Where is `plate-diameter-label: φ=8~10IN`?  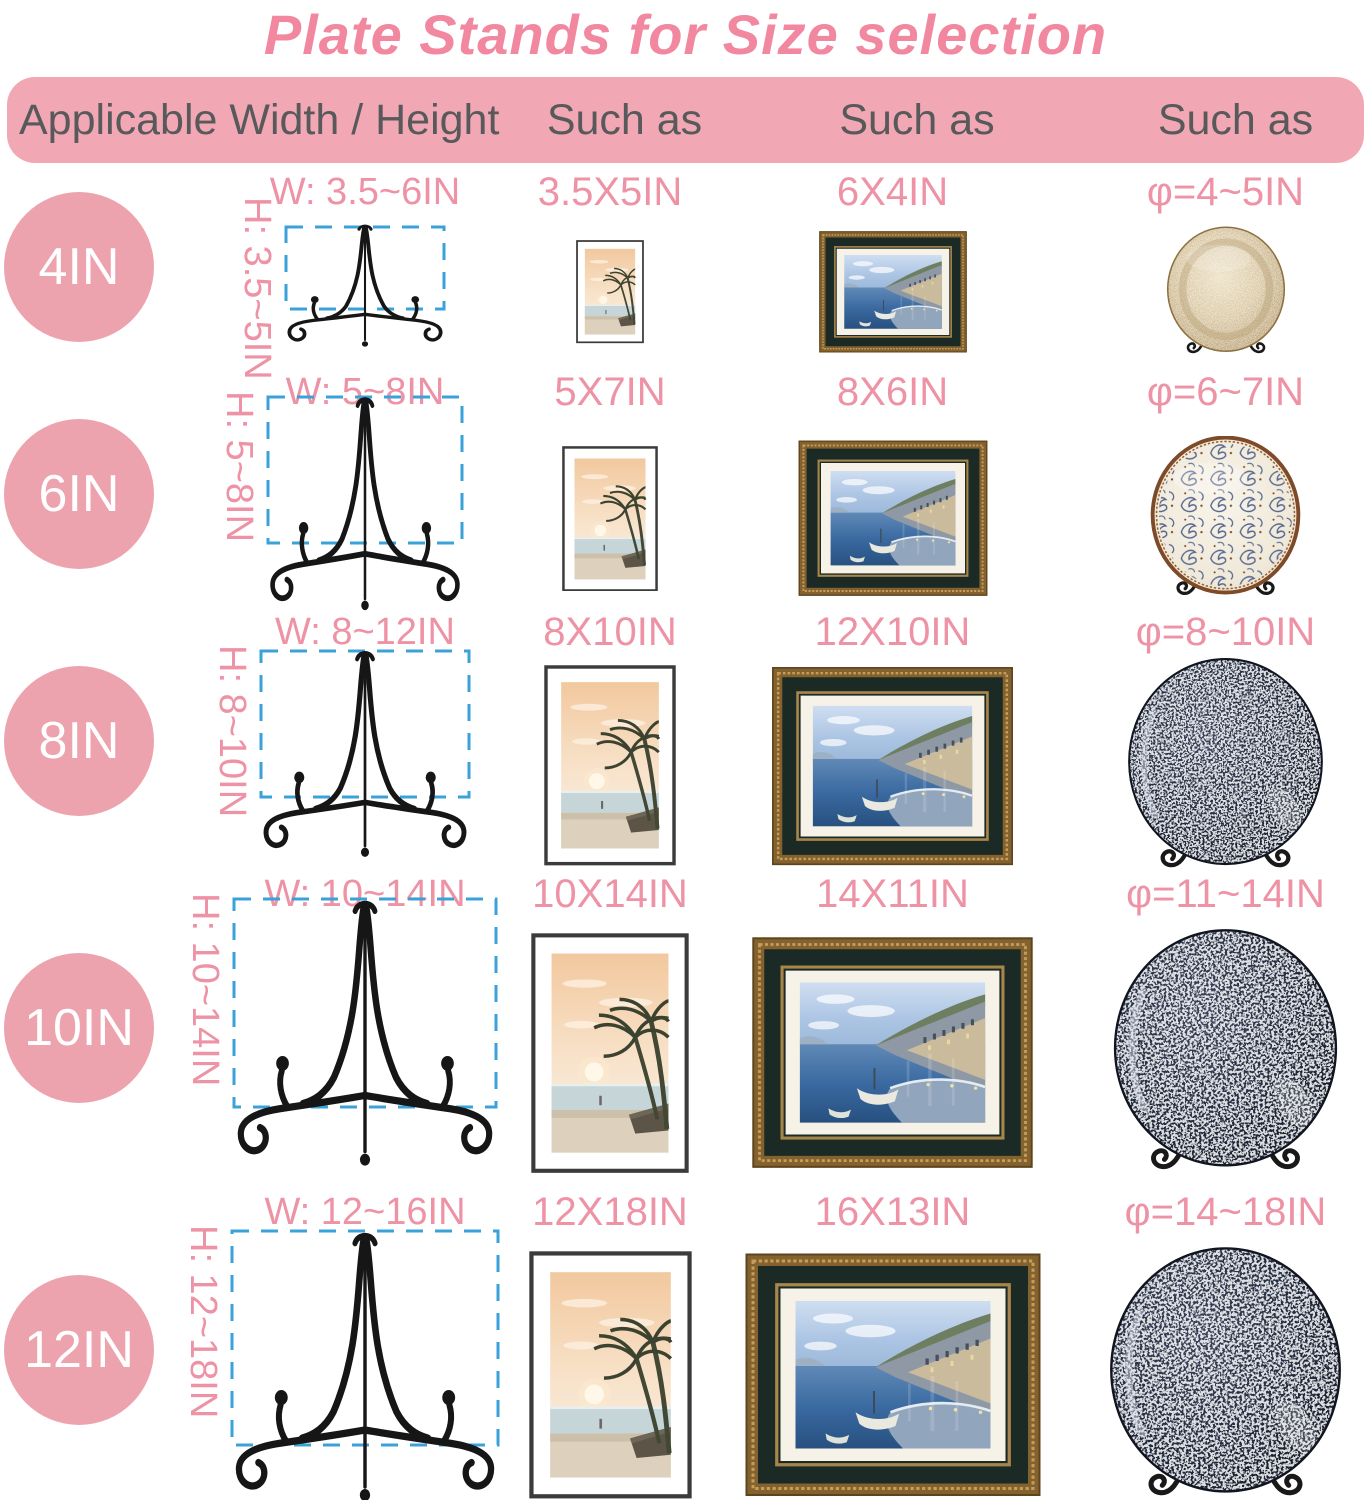
plate-diameter-label: φ=8~10IN is located at coordinates (1225, 632).